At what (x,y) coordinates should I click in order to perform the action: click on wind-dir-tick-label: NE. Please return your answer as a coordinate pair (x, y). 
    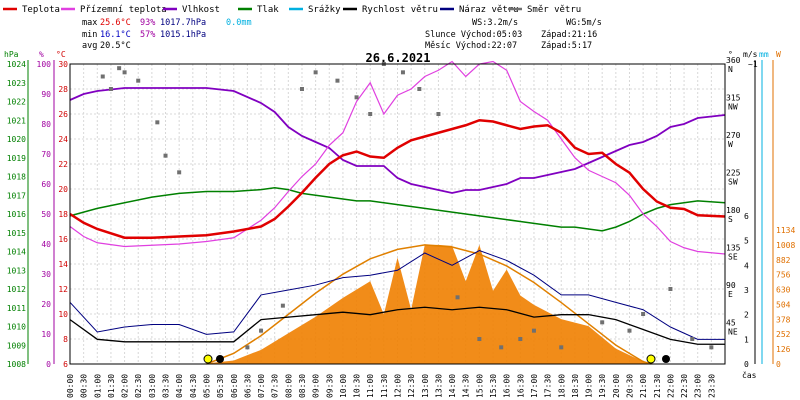
    Looking at the image, I should click on (733, 332).